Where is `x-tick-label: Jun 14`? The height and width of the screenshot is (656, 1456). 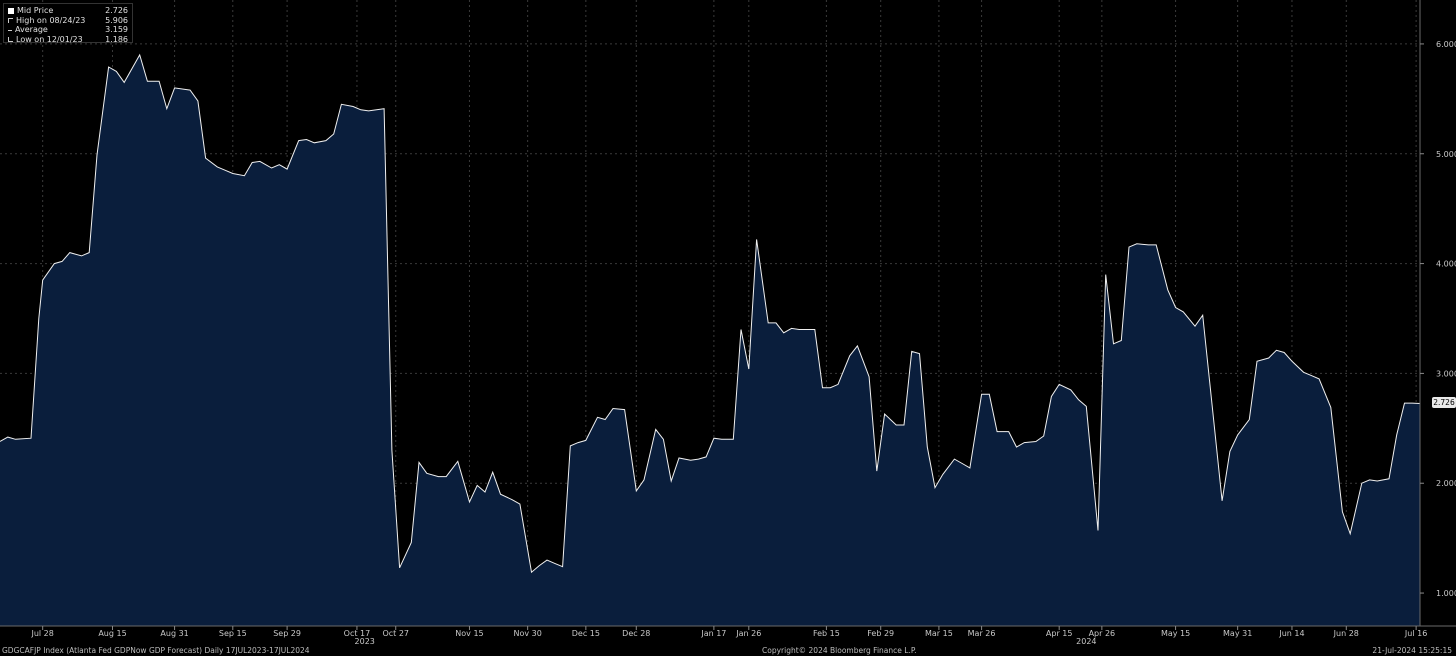 x-tick-label: Jun 14 is located at coordinates (1291, 633).